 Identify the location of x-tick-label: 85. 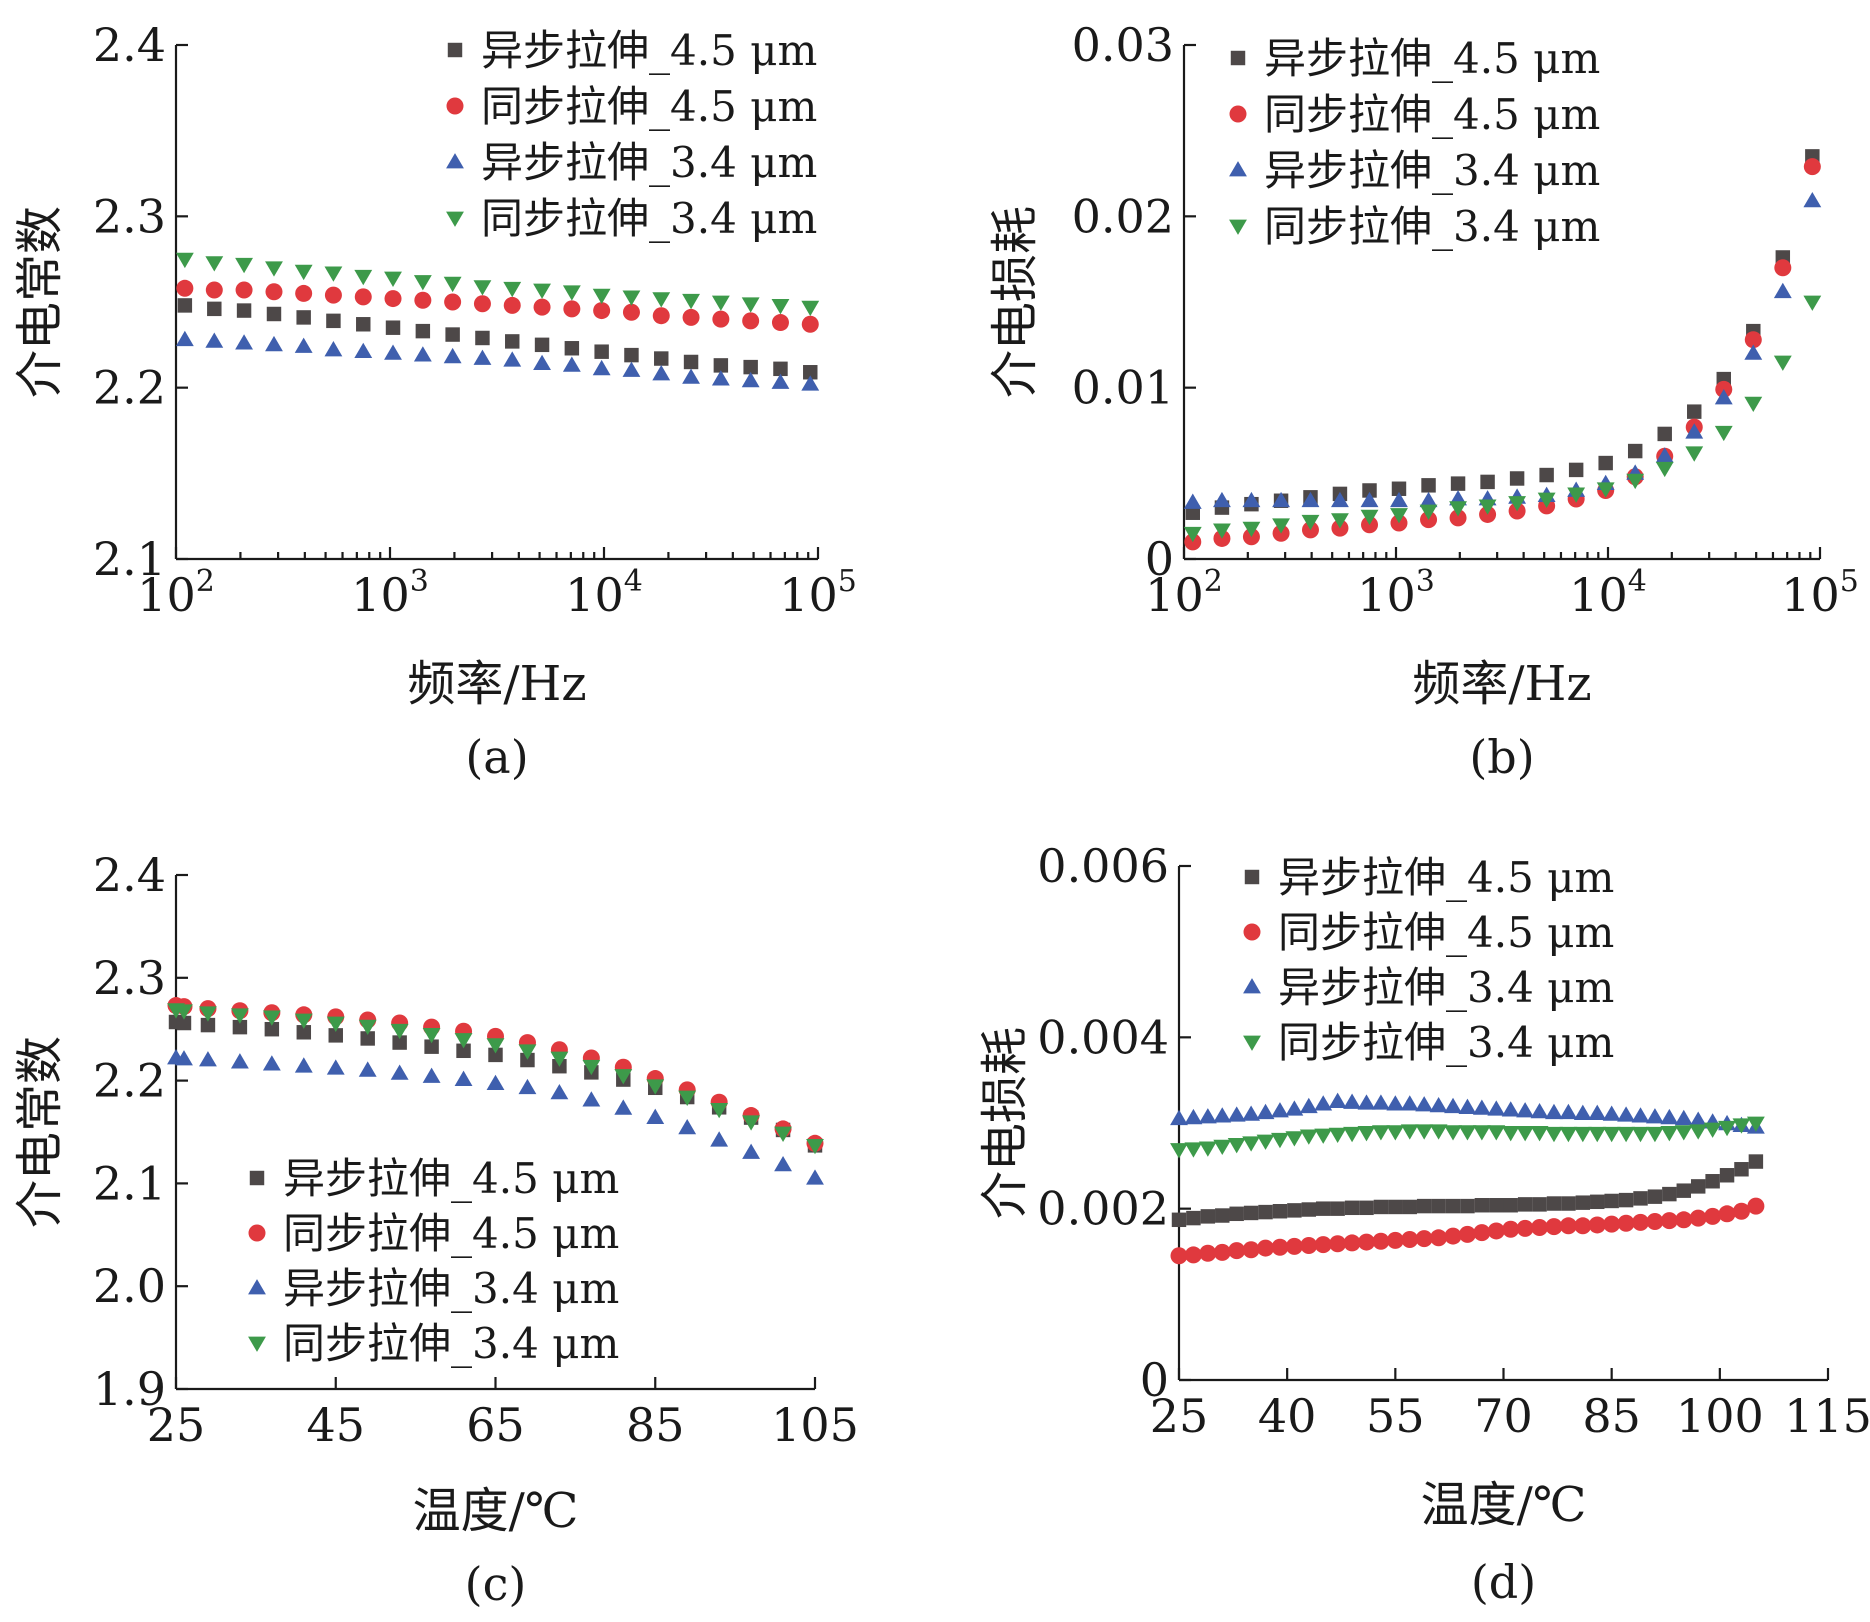
(655, 1425).